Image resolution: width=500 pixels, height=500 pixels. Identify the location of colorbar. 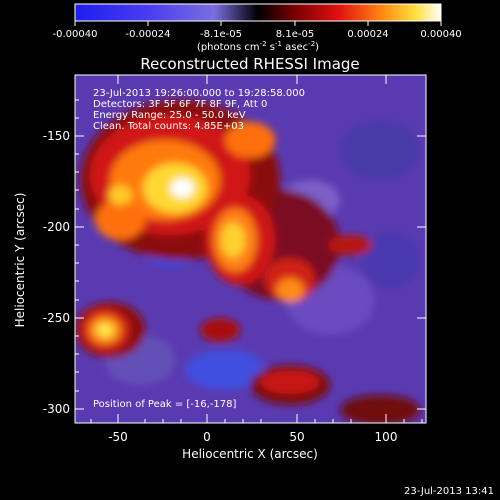
(258, 12).